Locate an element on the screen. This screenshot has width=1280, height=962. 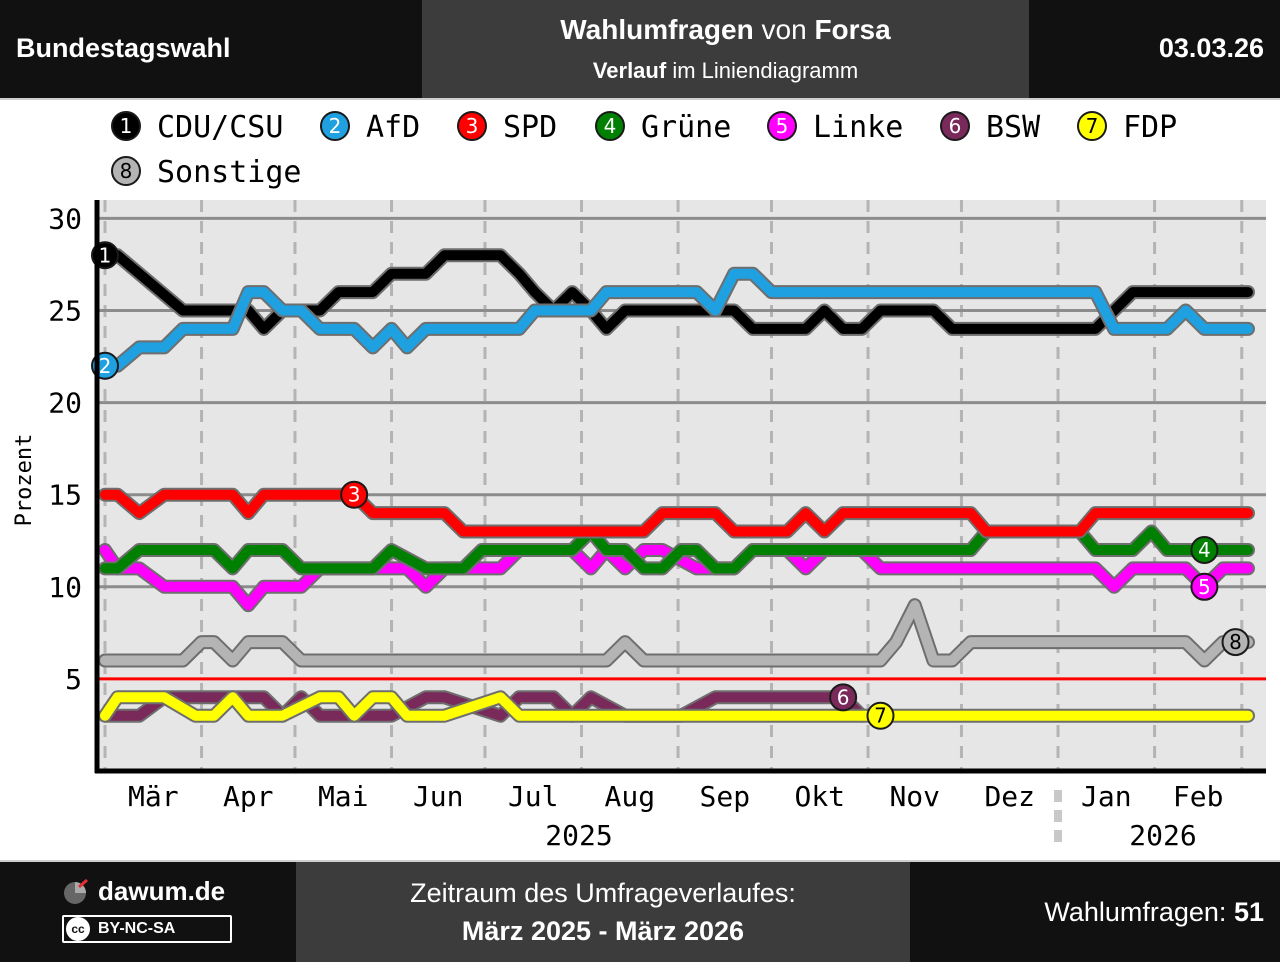
series-marker-6: 6 is located at coordinates (843, 697).